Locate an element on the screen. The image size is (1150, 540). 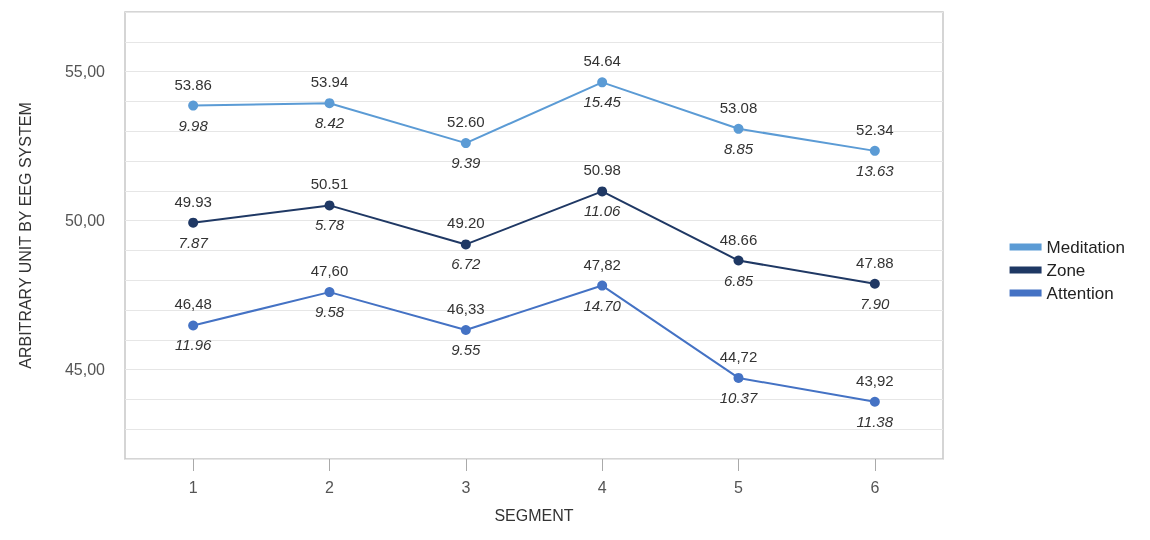
legend-label: Zone is located at coordinates (1066, 270).